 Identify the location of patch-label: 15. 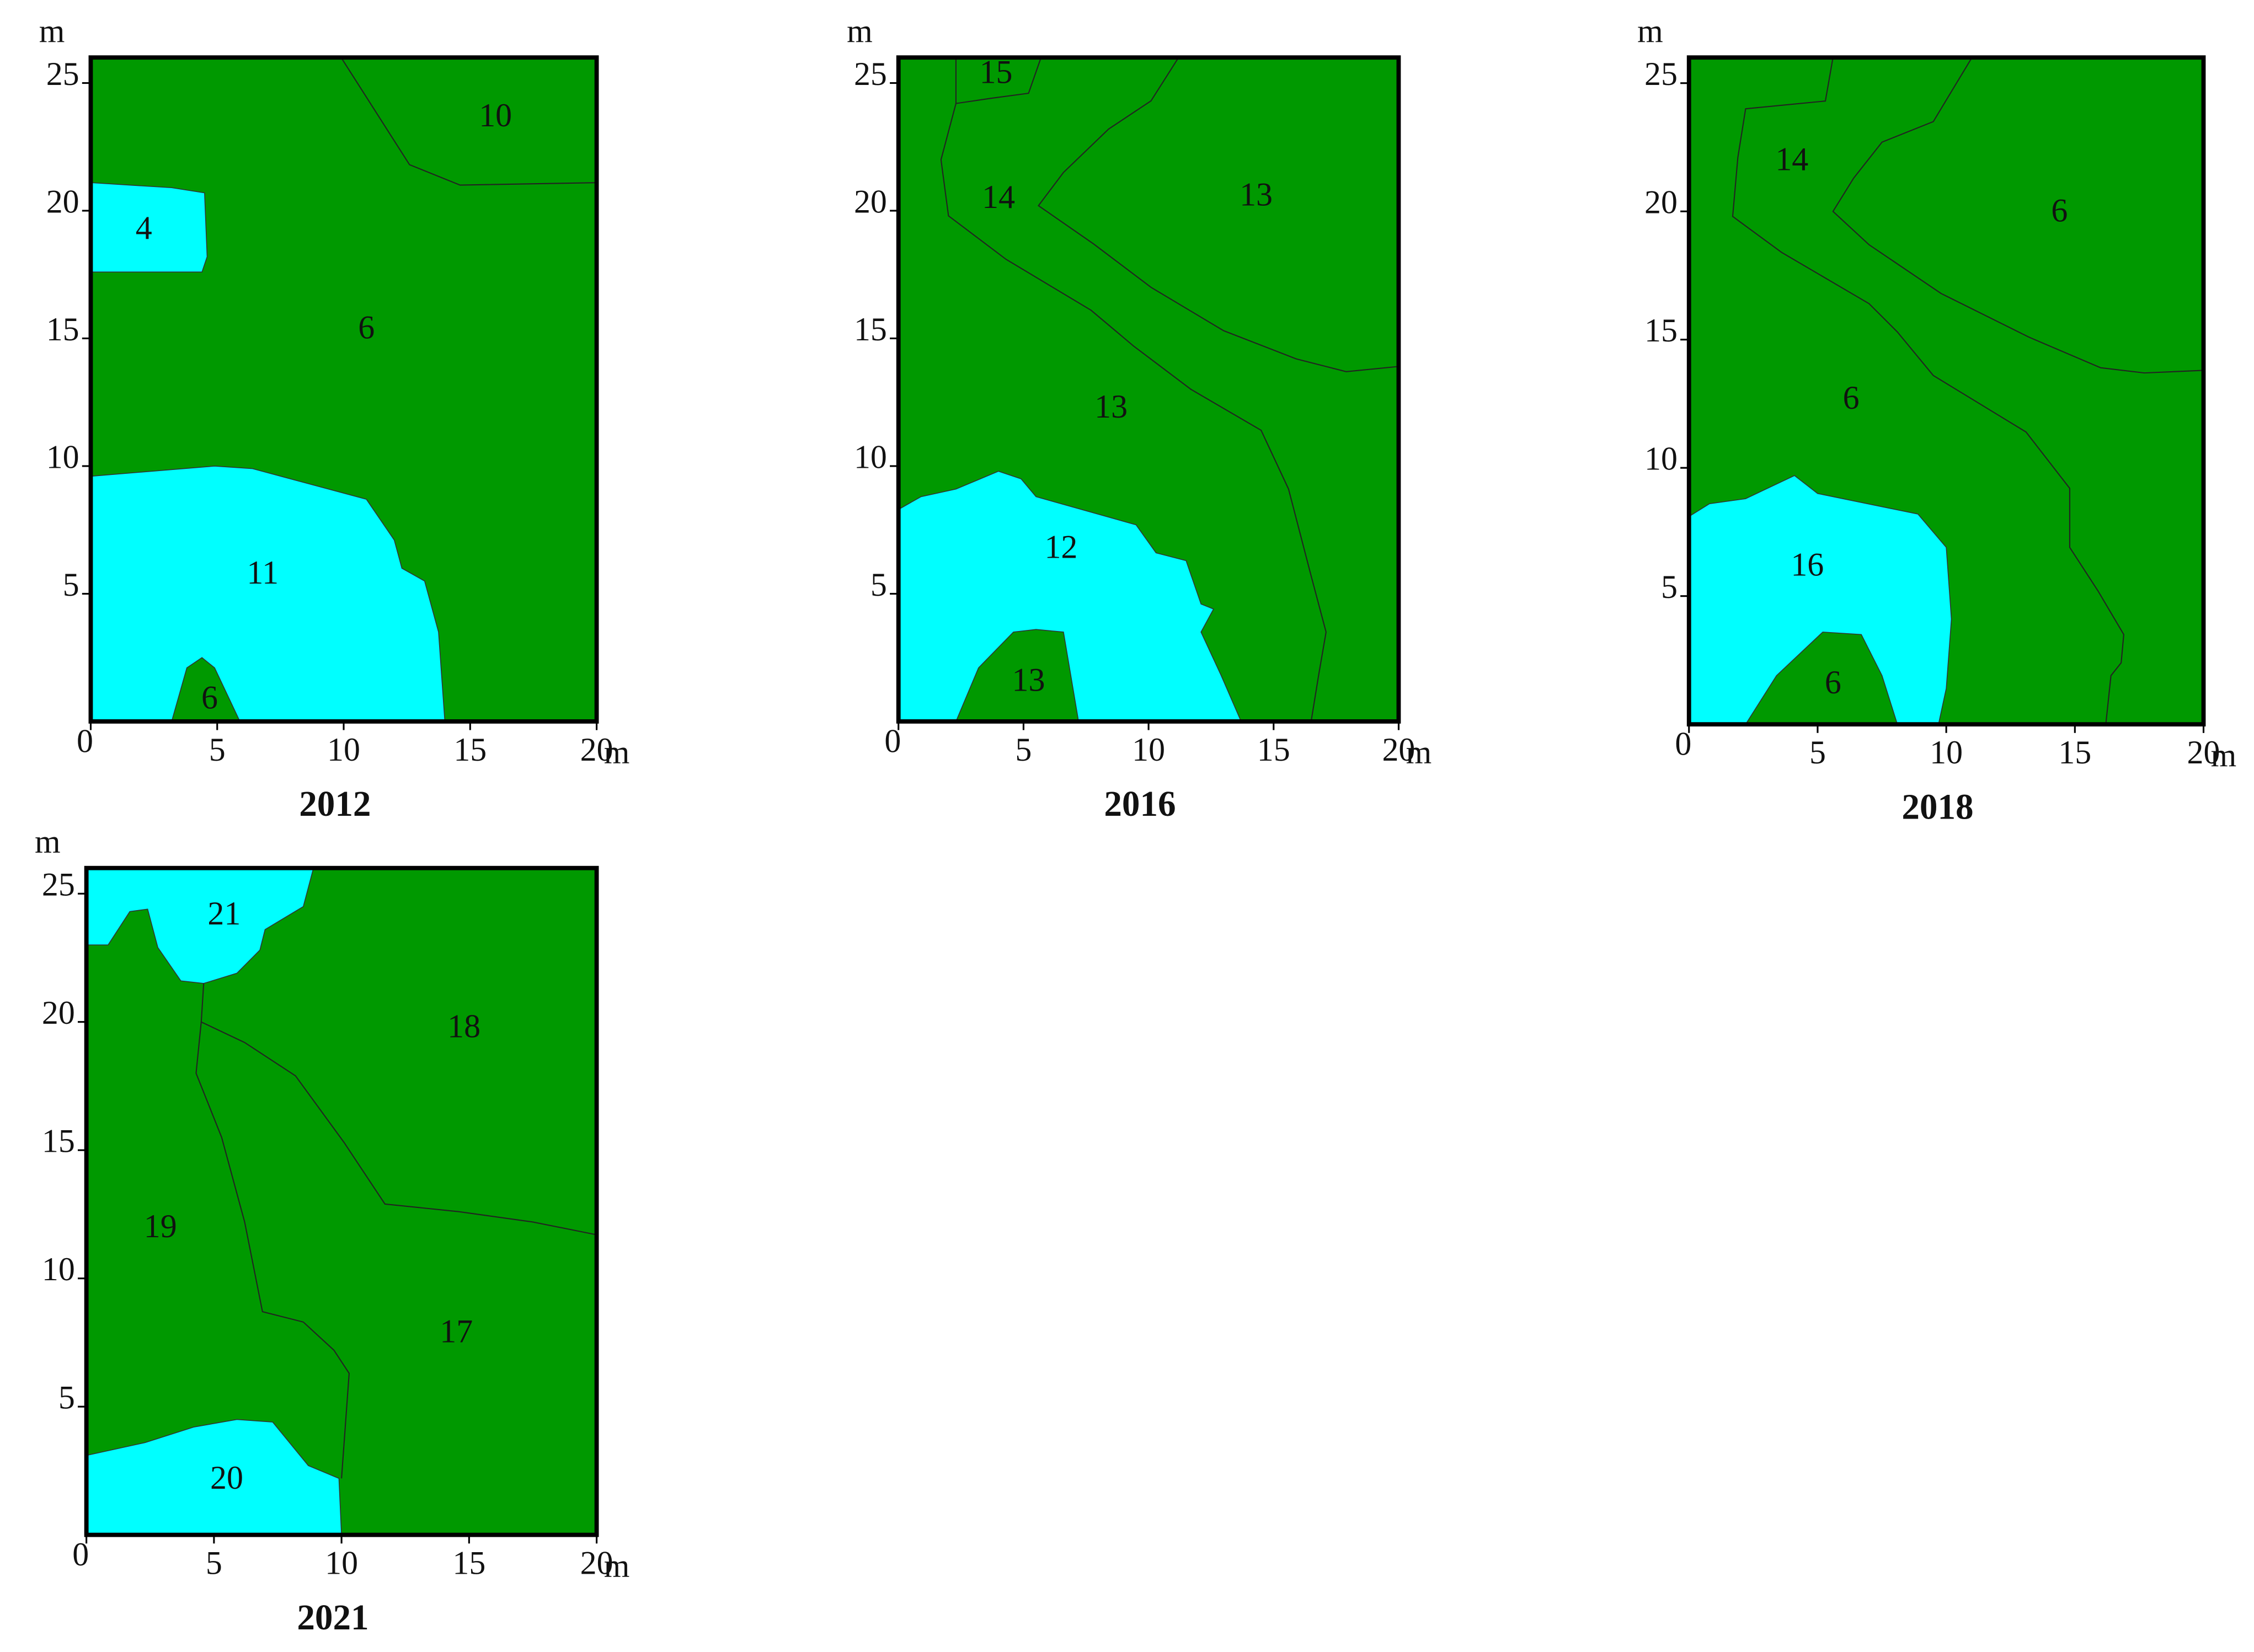
(997, 72).